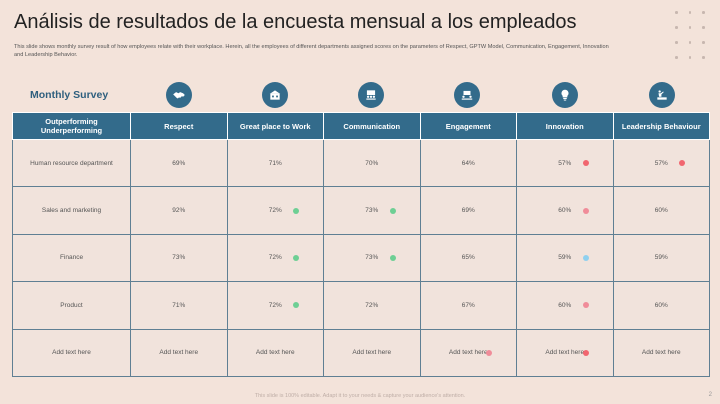 The image size is (720, 404). Describe the element at coordinates (69, 95) in the screenshot. I see `monthly-survey-label: Monthly Survey` at that location.